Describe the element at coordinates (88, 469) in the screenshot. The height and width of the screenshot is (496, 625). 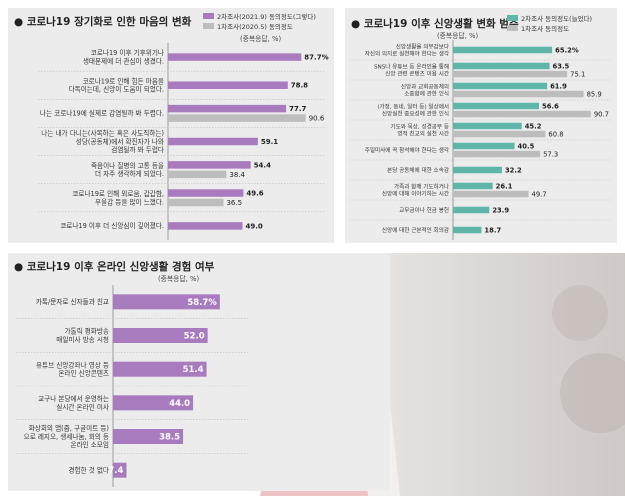
I see `category-label: 경험한 것 없다` at that location.